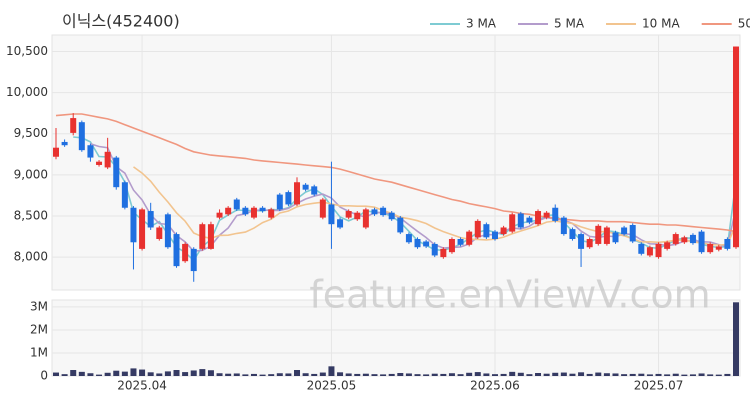 This screenshot has height=400, width=750. I want to click on x-tick-label: 2025.05, so click(332, 386).